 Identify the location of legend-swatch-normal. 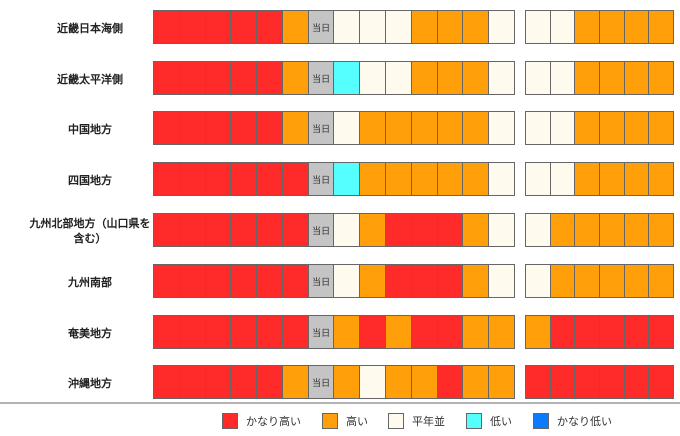
(396, 421).